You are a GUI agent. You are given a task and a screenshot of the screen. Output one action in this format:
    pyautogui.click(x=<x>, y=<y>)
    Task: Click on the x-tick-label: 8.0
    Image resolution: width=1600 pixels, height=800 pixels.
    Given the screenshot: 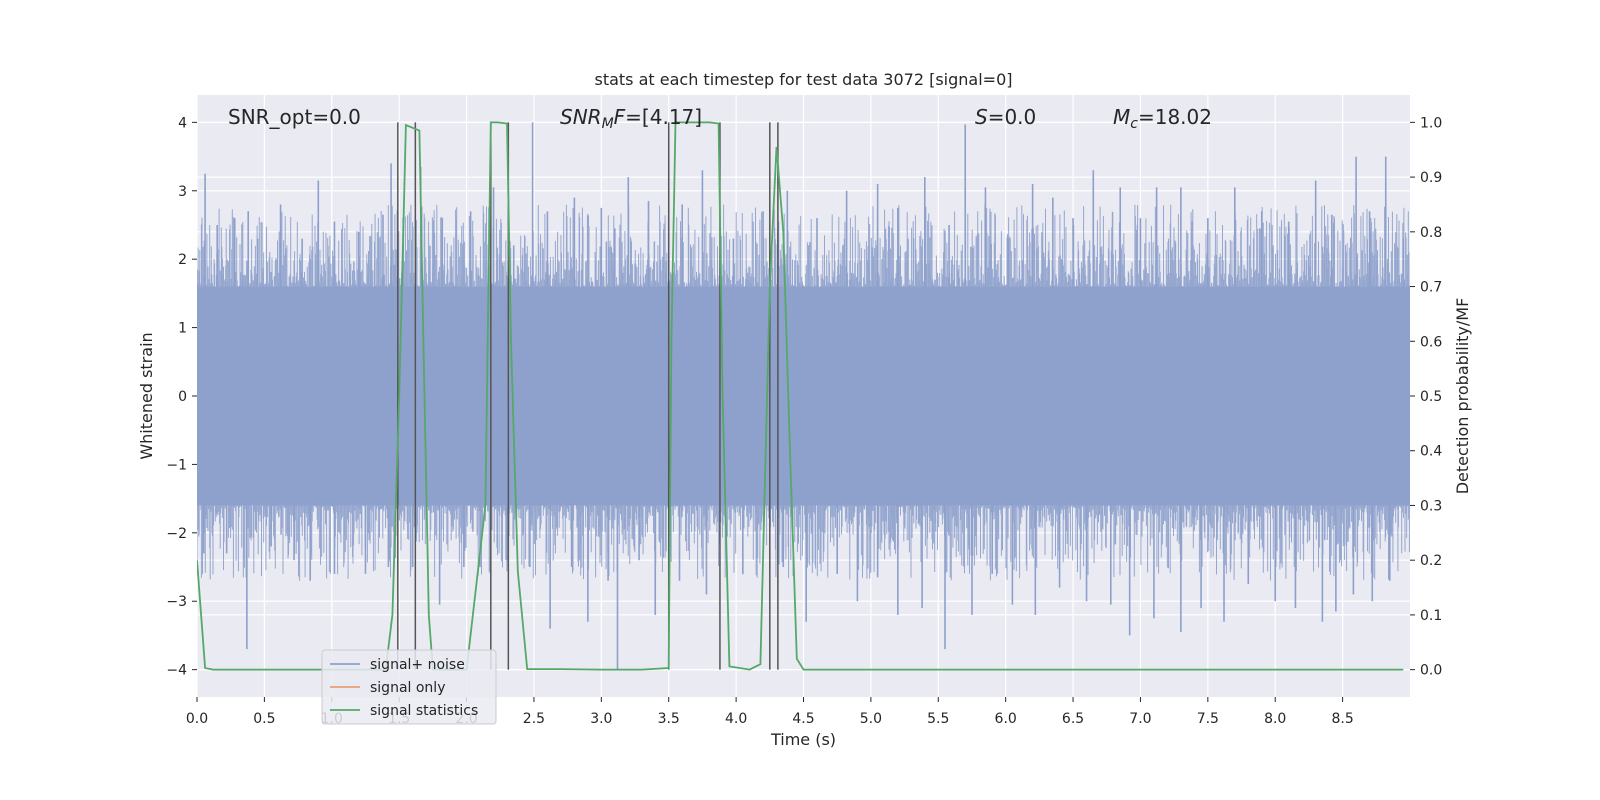 What is the action you would take?
    pyautogui.click(x=1275, y=719)
    